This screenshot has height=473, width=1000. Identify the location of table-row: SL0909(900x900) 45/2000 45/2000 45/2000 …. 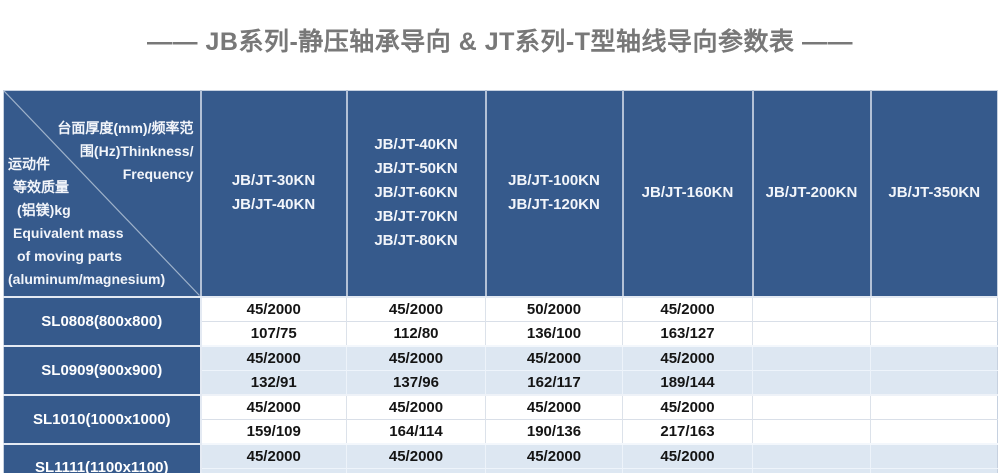
(500, 369).